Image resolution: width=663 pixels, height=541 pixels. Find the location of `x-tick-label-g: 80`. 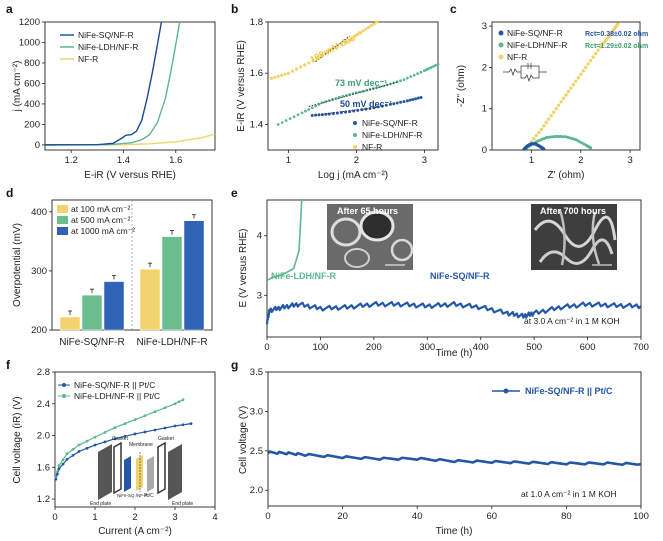

x-tick-label-g: 80 is located at coordinates (566, 516).